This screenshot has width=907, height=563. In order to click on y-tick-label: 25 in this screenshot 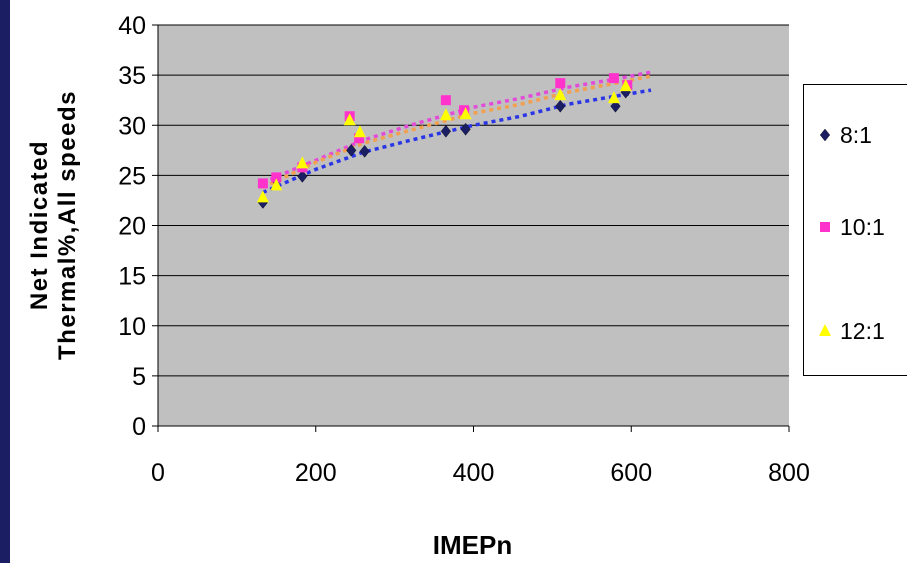, I will do `click(132, 176)`.